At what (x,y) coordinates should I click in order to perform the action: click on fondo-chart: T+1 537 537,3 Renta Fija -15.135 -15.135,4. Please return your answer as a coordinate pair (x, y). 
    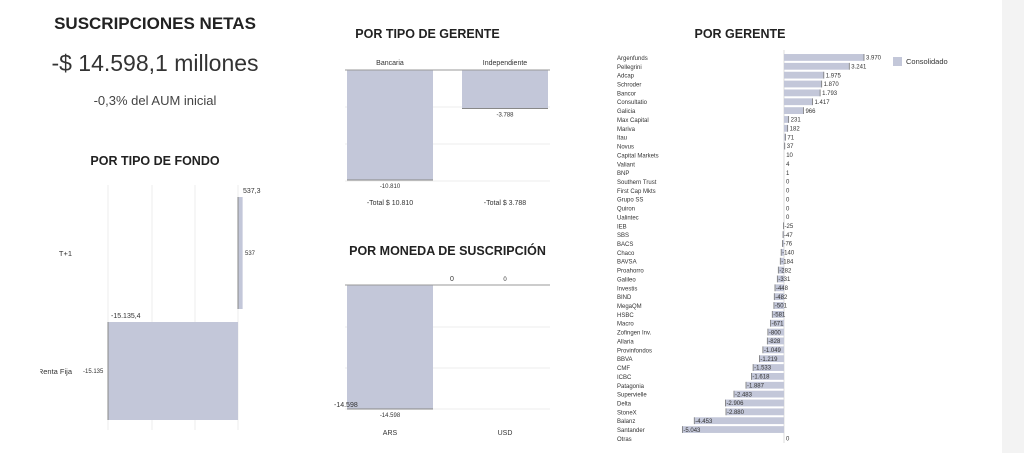
    Looking at the image, I should click on (150, 307).